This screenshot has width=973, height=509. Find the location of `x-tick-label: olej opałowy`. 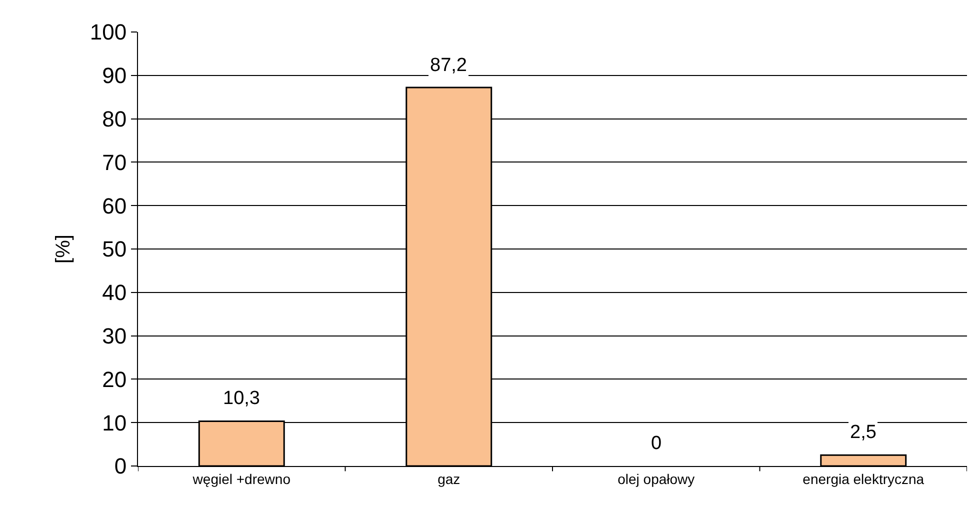

x-tick-label: olej opałowy is located at coordinates (656, 478).